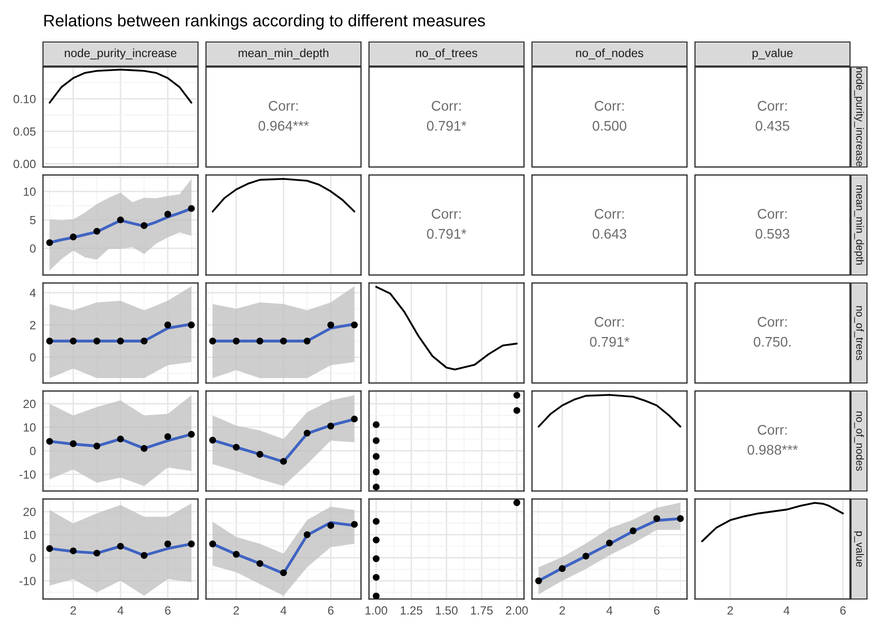  Describe the element at coordinates (411, 610) in the screenshot. I see `x-tick-label: 1.25` at that location.